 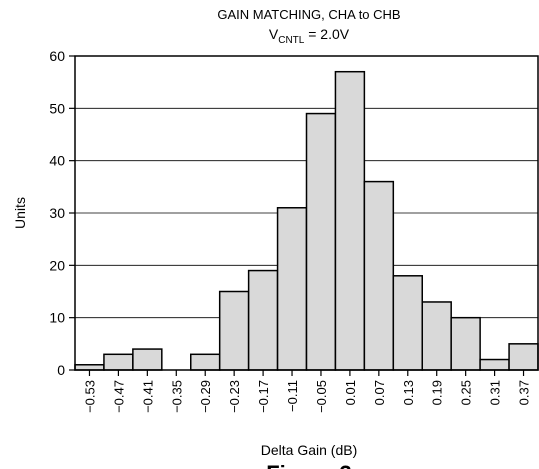 I want to click on y-axis-ticks: 0 10 20 30 40 50 60, so click(x=62, y=213).